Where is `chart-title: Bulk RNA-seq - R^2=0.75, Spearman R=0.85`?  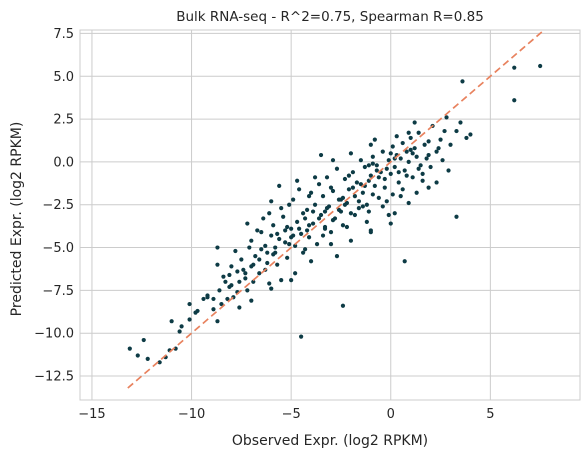 chart-title: Bulk RNA-seq - R^2=0.75, Spearman R=0.85 is located at coordinates (330, 17).